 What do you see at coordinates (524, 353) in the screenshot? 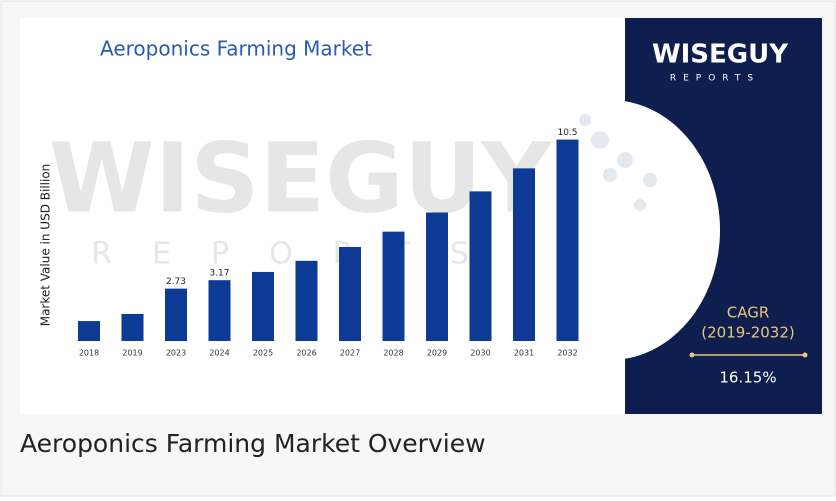
I see `x-tick-label: 2031` at bounding box center [524, 353].